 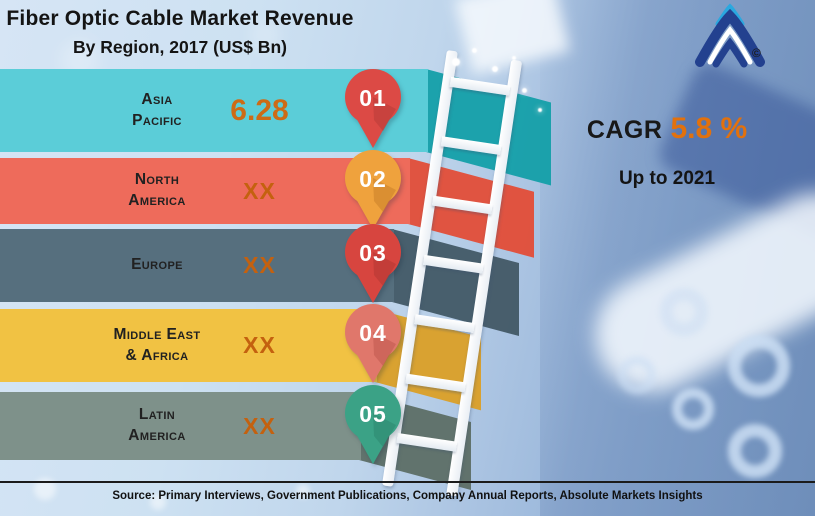 I want to click on rank-number: 01, so click(x=373, y=98).